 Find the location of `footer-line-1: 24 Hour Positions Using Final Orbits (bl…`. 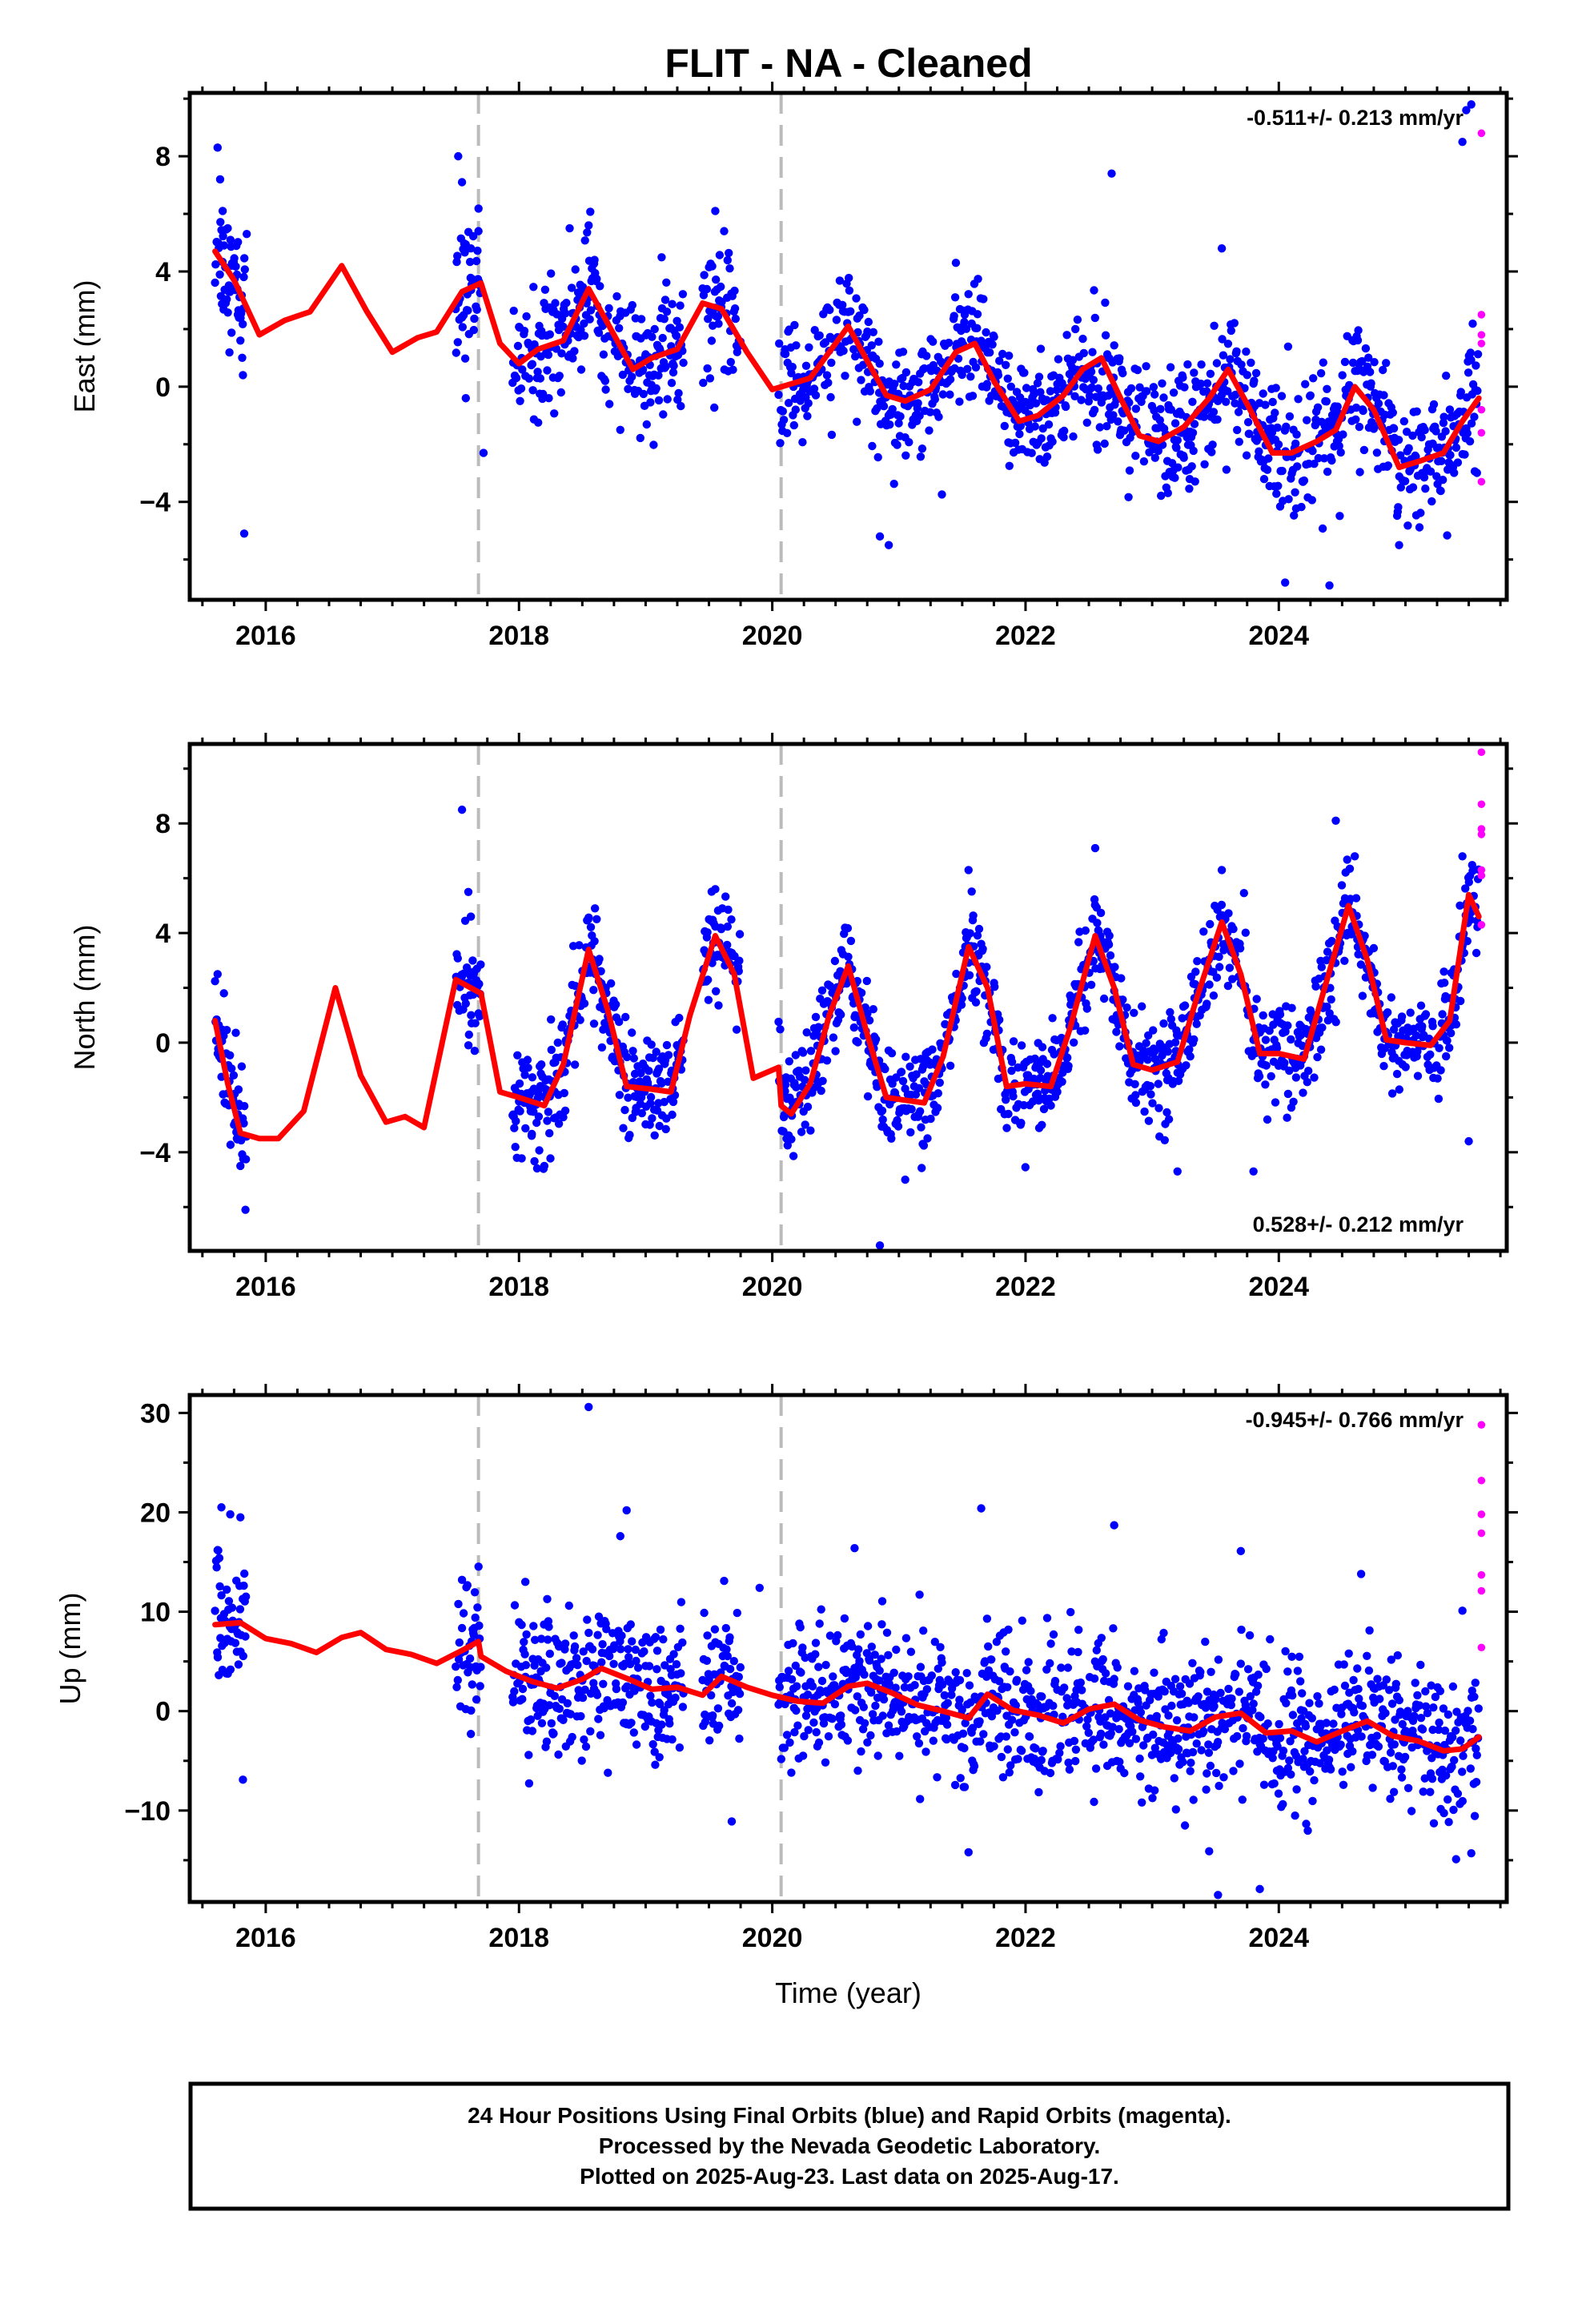

footer-line-1: 24 Hour Positions Using Final Orbits (bl… is located at coordinates (849, 2115).